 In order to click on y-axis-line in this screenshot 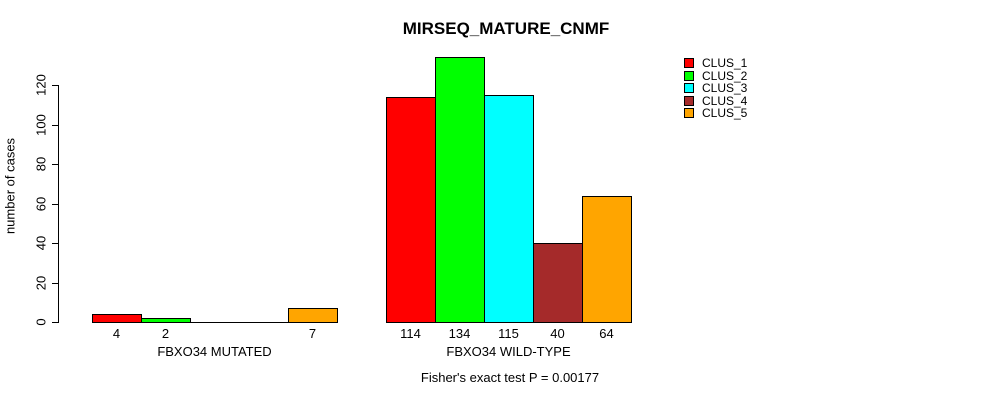, I will do `click(58, 204)`.